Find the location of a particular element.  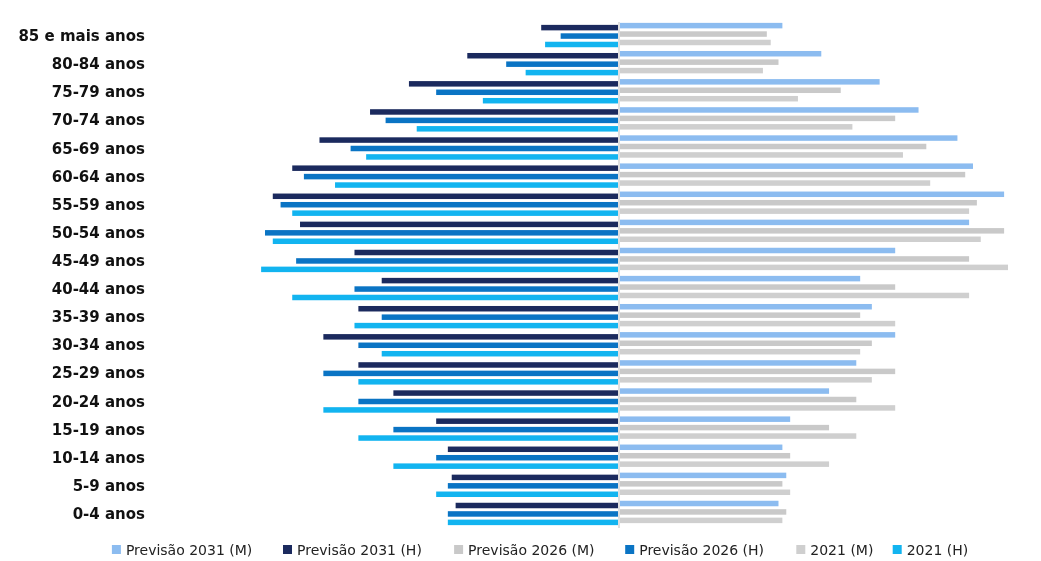

legend-label: Previsão 2031 (M) is located at coordinates (189, 550).